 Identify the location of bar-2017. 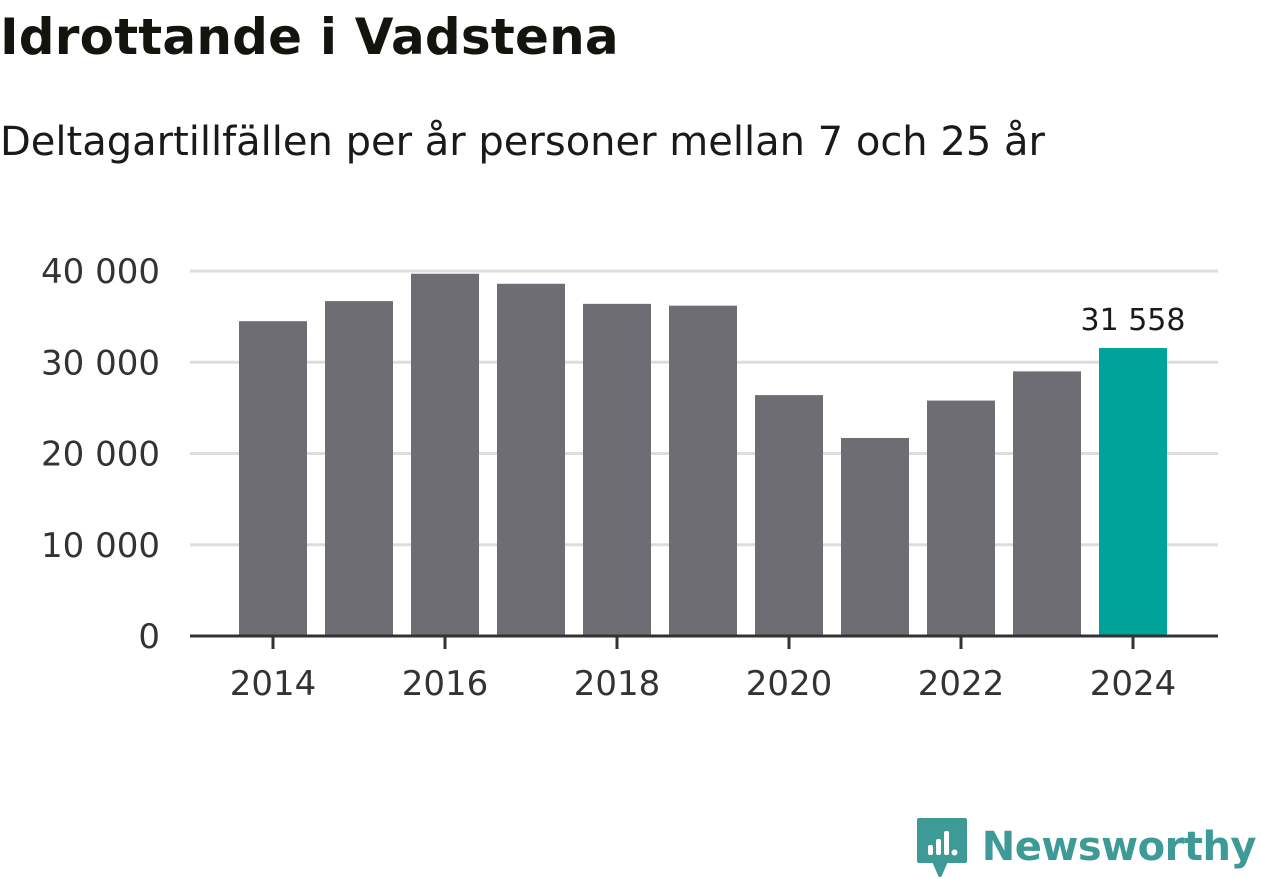
(531, 459).